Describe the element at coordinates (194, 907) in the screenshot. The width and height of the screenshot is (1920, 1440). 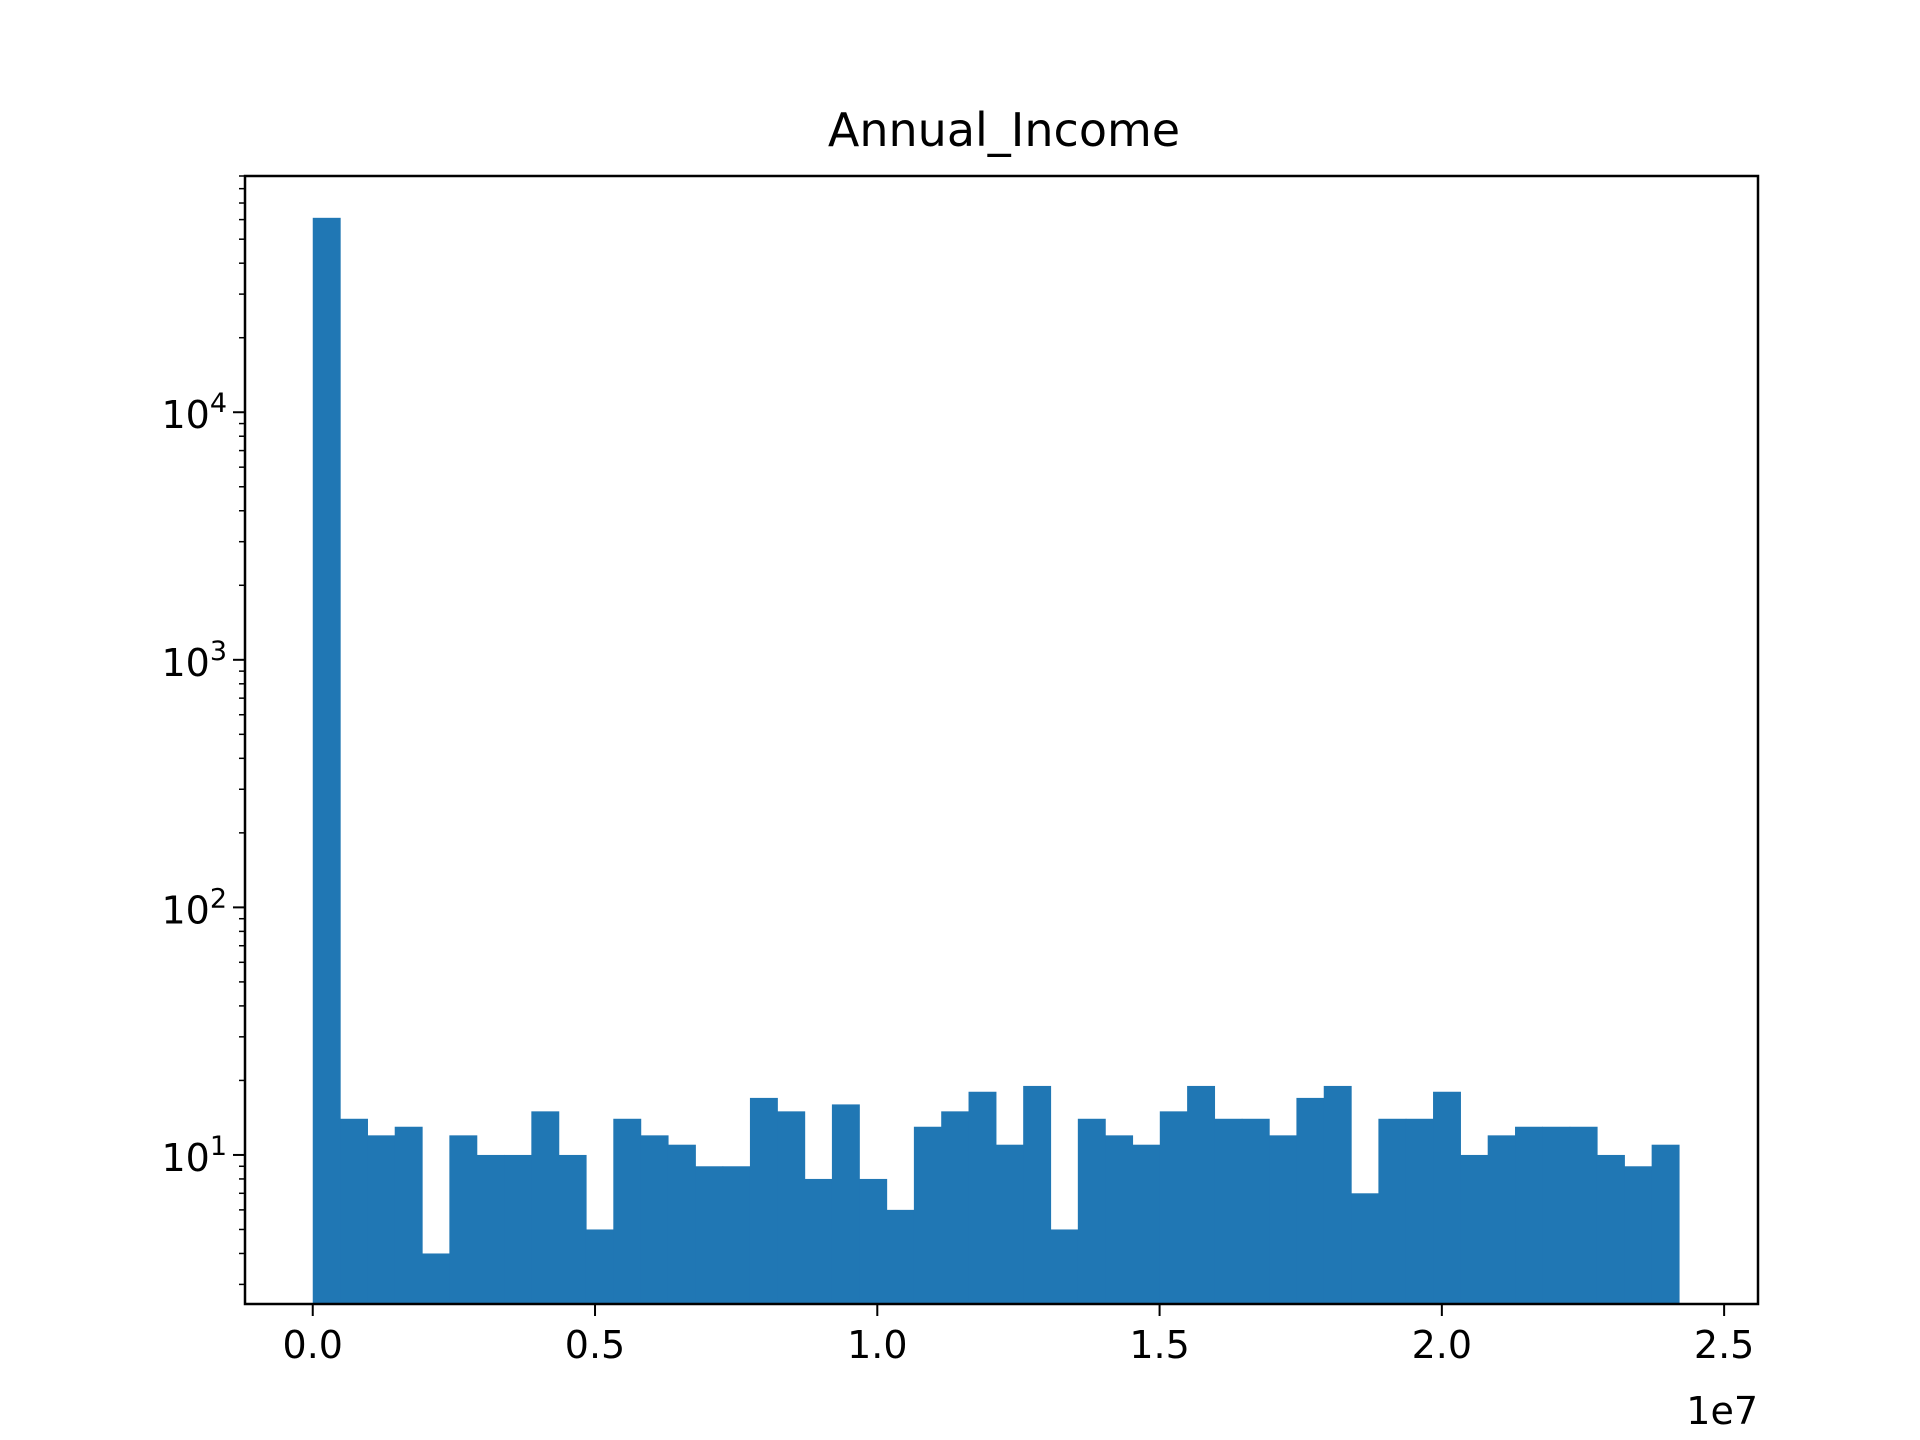
I see `y-tick-label: 10²` at that location.